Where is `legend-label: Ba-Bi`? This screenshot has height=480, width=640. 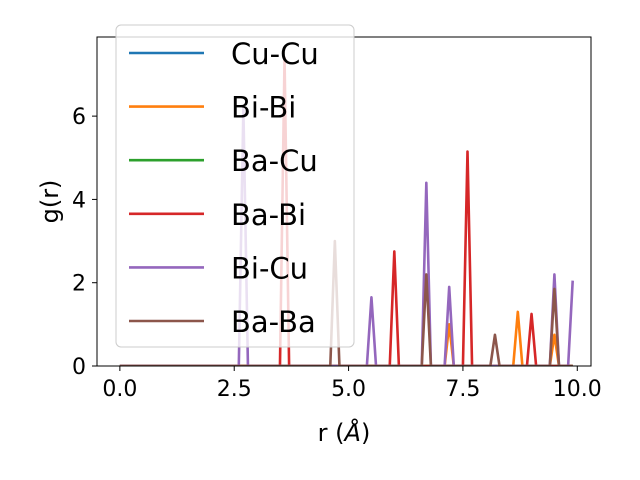
legend-label: Ba-Bi is located at coordinates (268, 215).